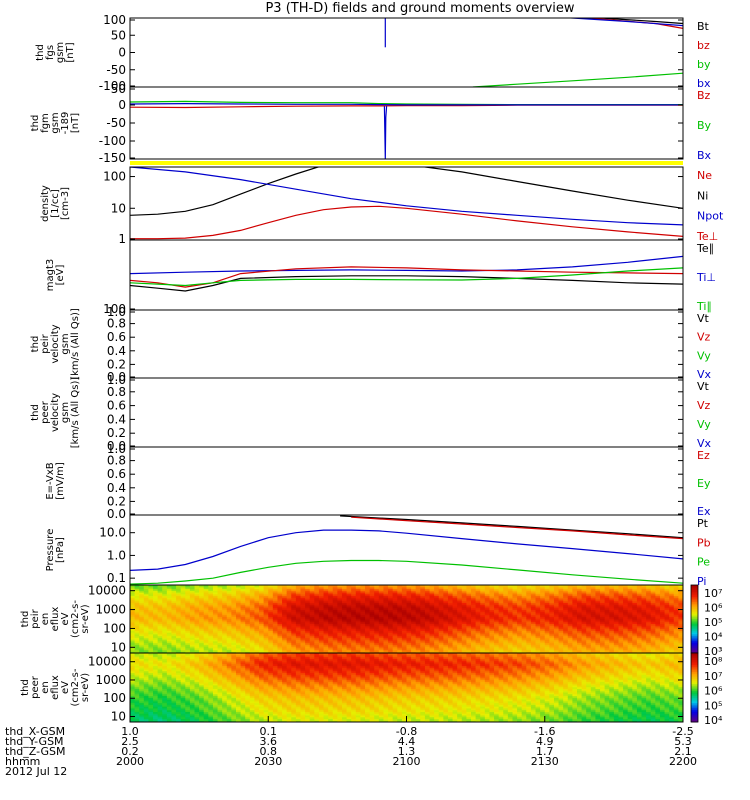 This screenshot has width=750, height=800. What do you see at coordinates (704, 64) in the screenshot?
I see `legend-by: by` at bounding box center [704, 64].